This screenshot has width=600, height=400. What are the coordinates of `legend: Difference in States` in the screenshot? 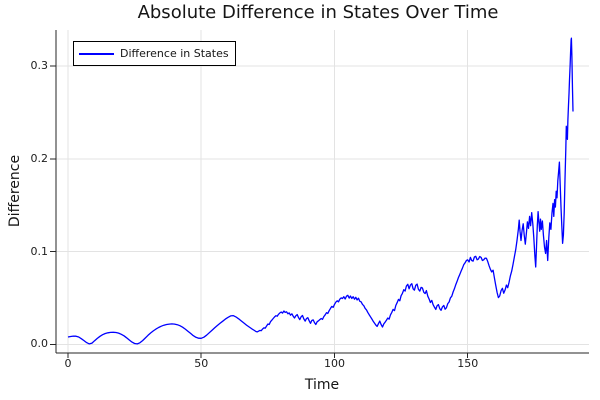 It's located at (154, 53).